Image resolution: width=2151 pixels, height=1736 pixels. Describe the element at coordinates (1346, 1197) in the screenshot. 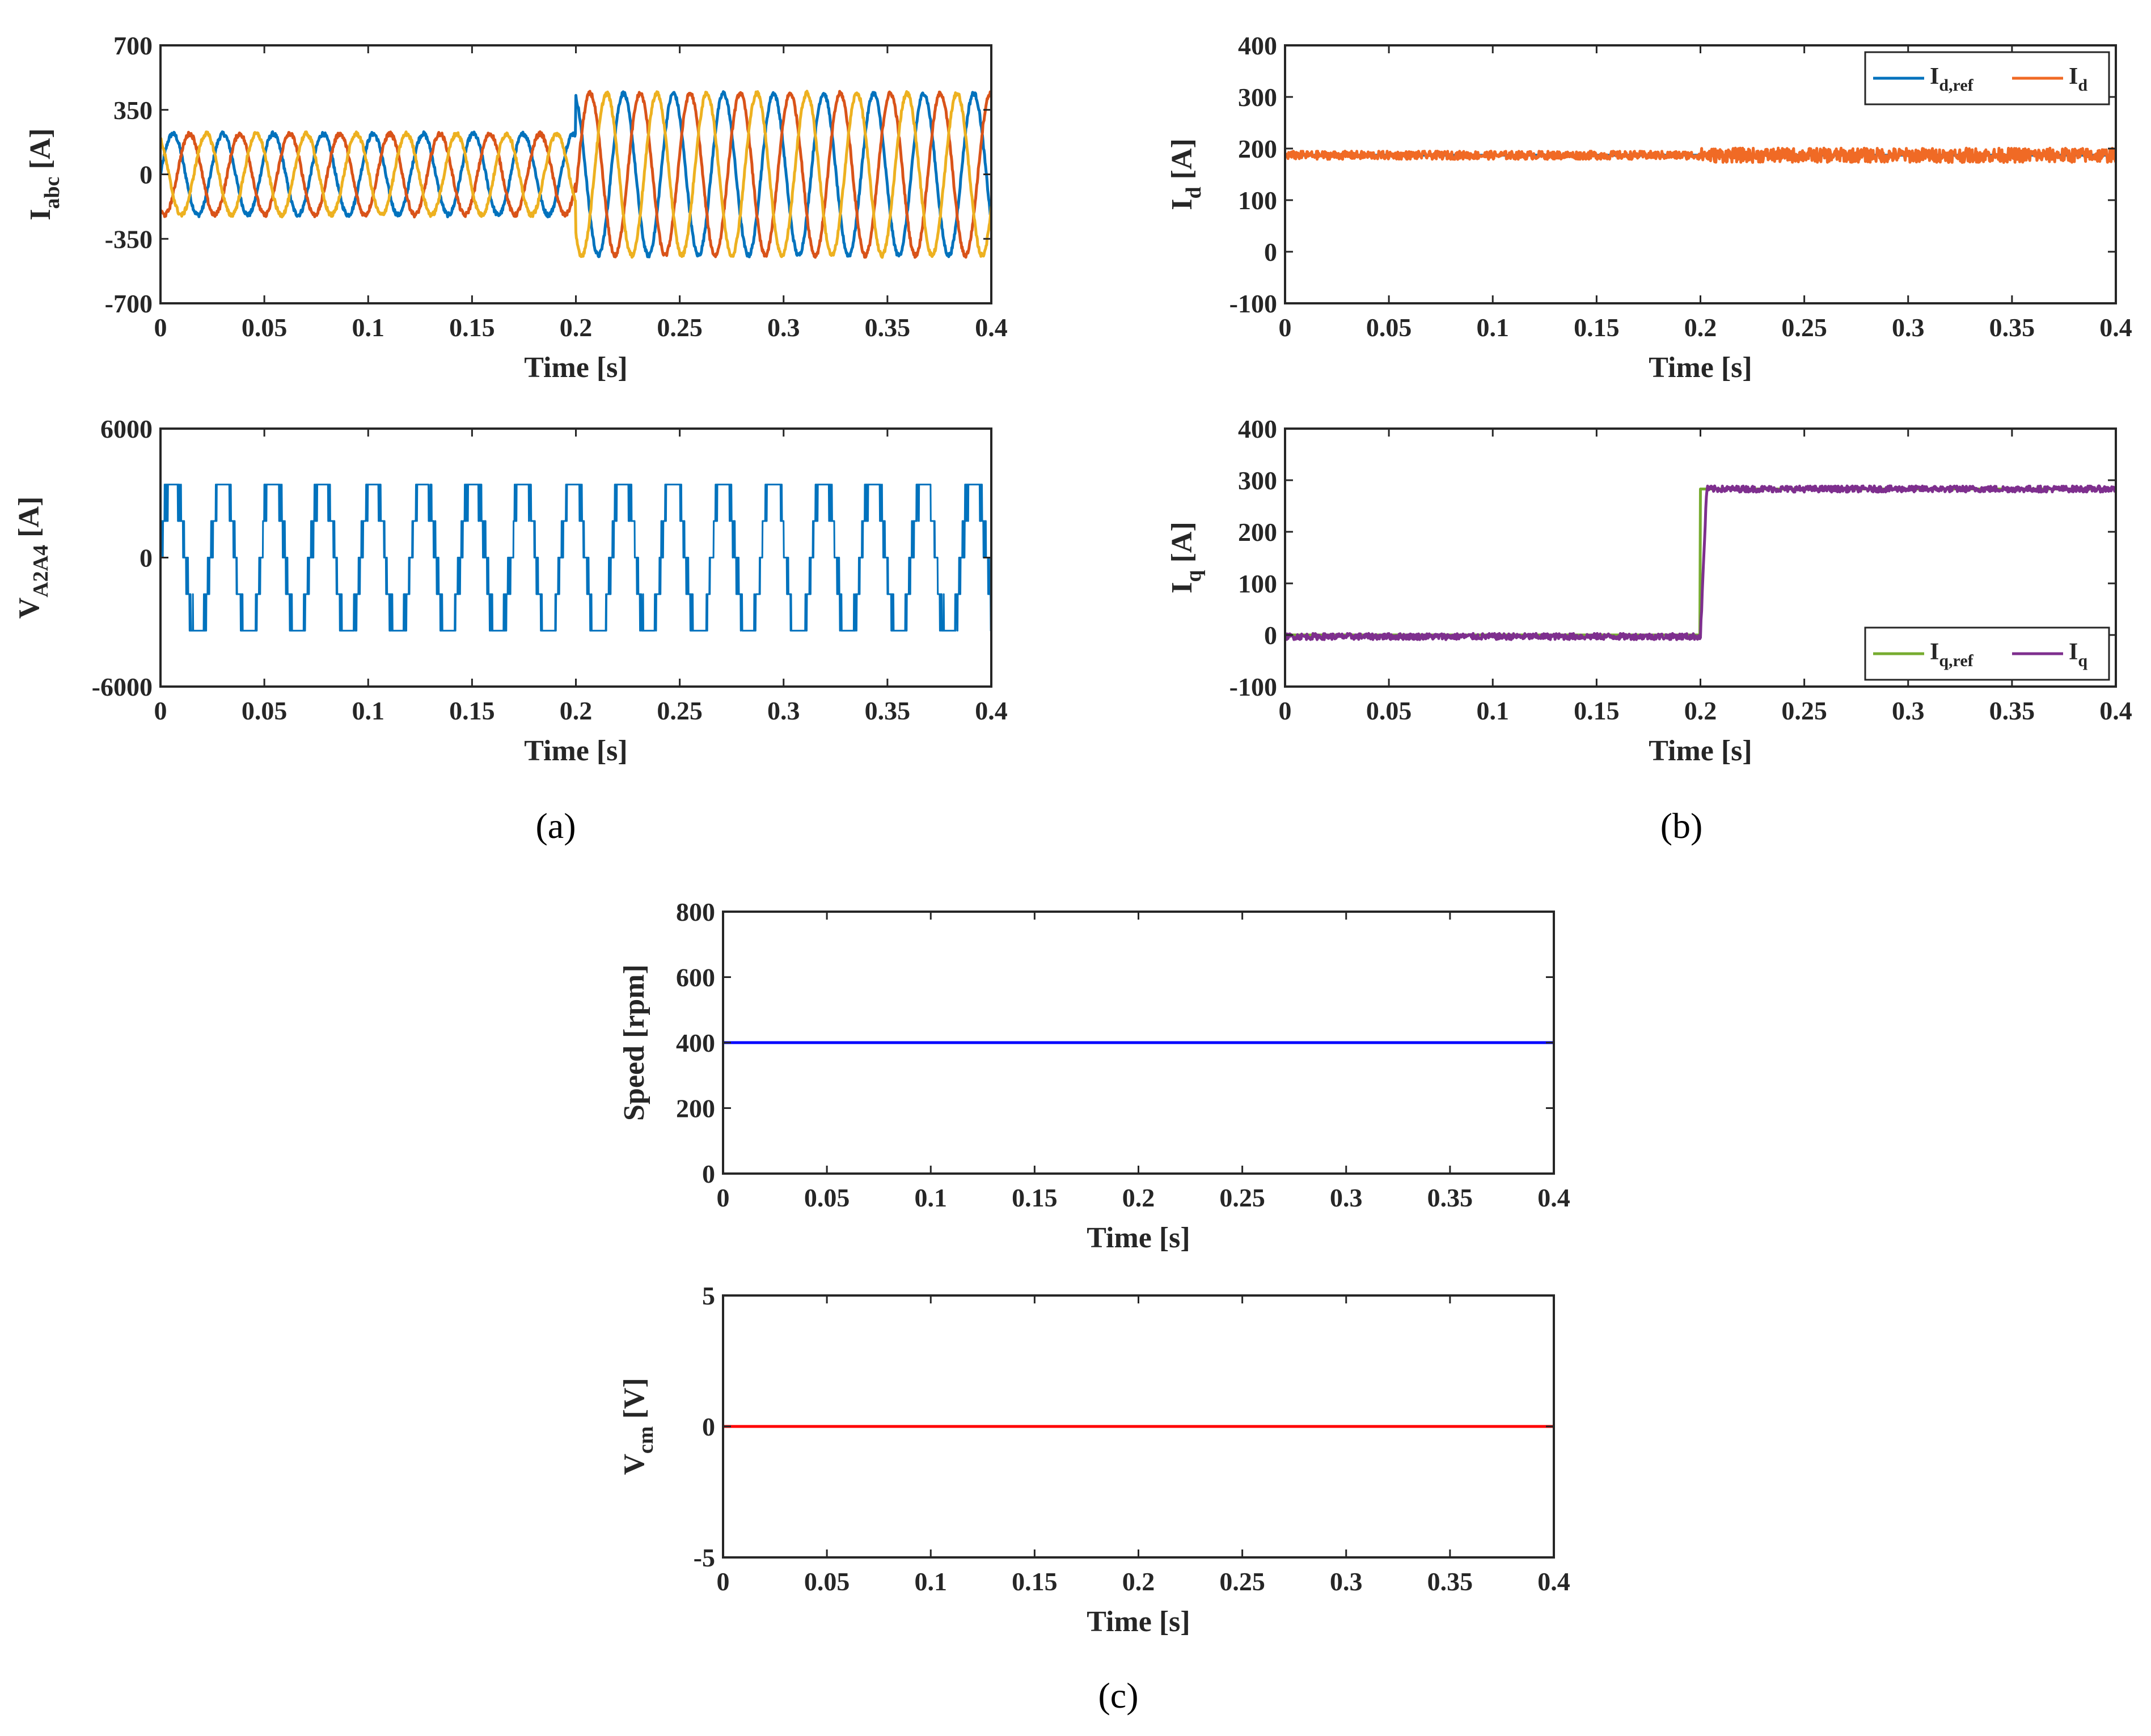

I see `speed-xtick-label: 0.3` at that location.